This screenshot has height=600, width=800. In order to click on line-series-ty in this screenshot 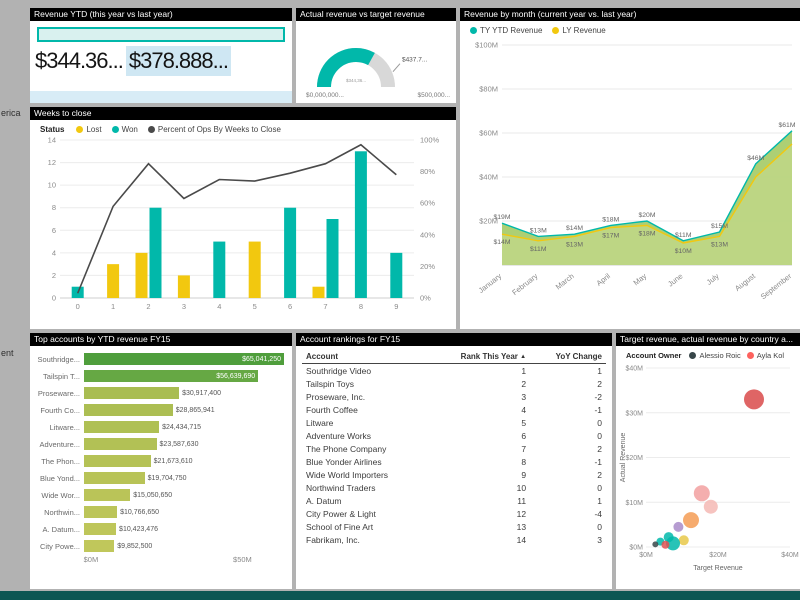, I will do `click(647, 186)`.